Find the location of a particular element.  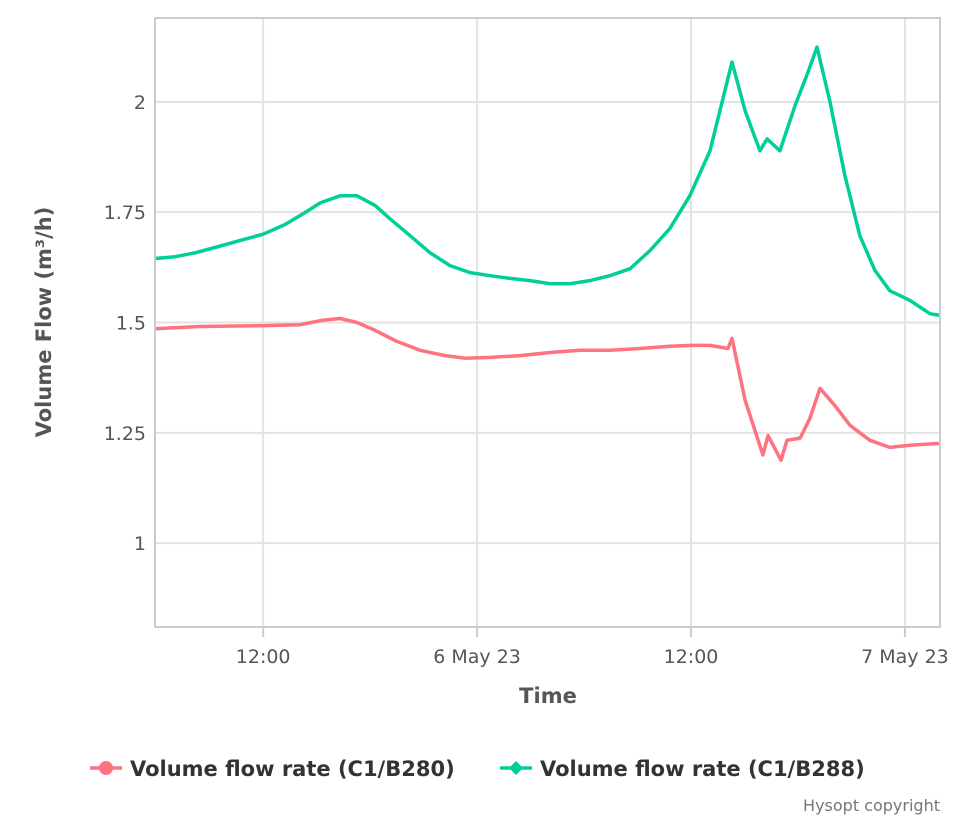

y-tick-label: 1 is located at coordinates (140, 544).